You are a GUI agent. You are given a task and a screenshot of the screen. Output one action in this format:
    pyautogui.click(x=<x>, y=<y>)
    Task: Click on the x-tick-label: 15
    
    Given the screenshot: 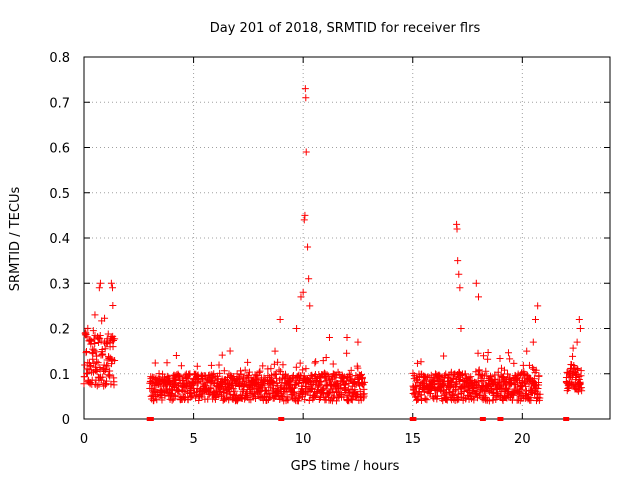 What is the action you would take?
    pyautogui.click(x=412, y=439)
    